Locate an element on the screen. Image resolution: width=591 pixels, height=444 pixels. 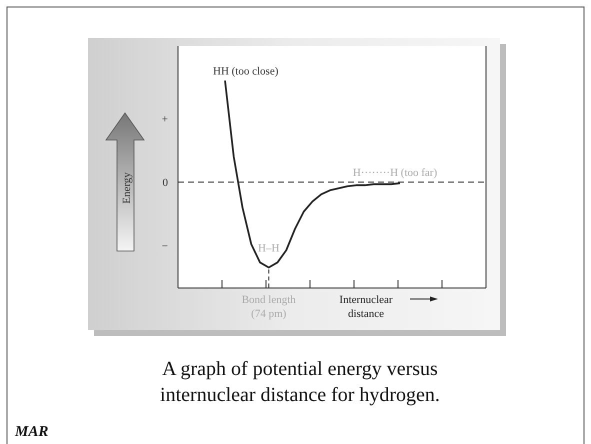
ref-line-label: 0 is located at coordinates (165, 183).